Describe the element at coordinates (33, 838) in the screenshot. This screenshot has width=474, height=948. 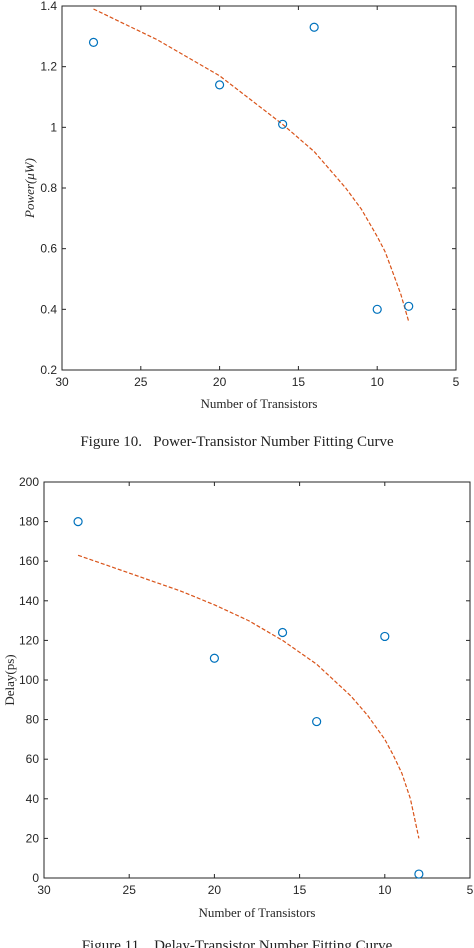
I see `delay-y-tick-label: 20` at that location.